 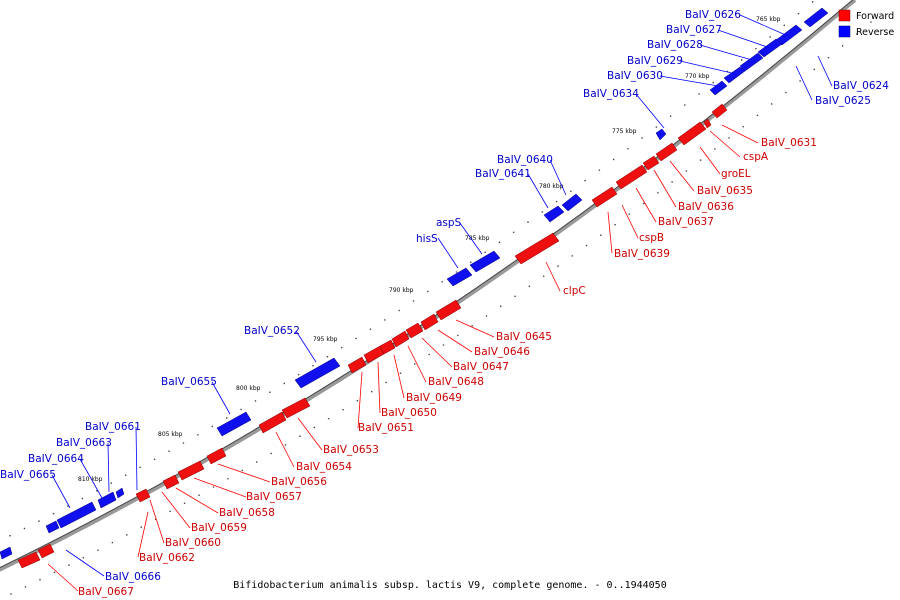 I want to click on gene-label: cspA, so click(x=756, y=157).